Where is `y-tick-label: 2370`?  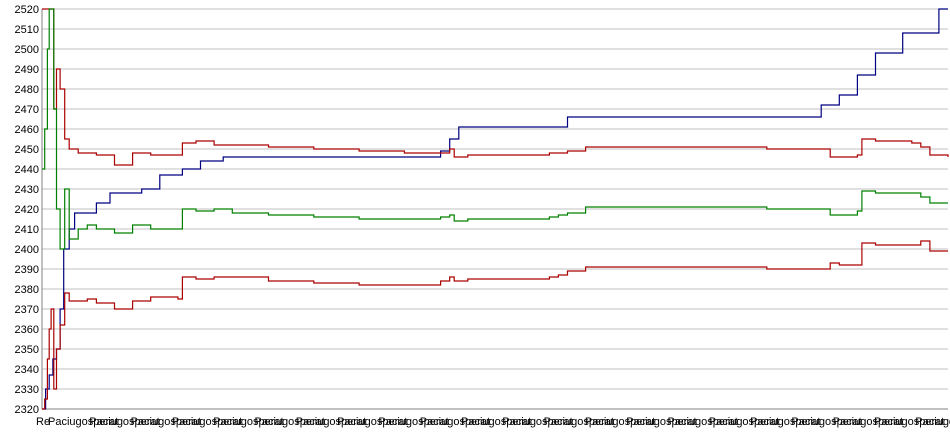 y-tick-label: 2370 is located at coordinates (27, 310).